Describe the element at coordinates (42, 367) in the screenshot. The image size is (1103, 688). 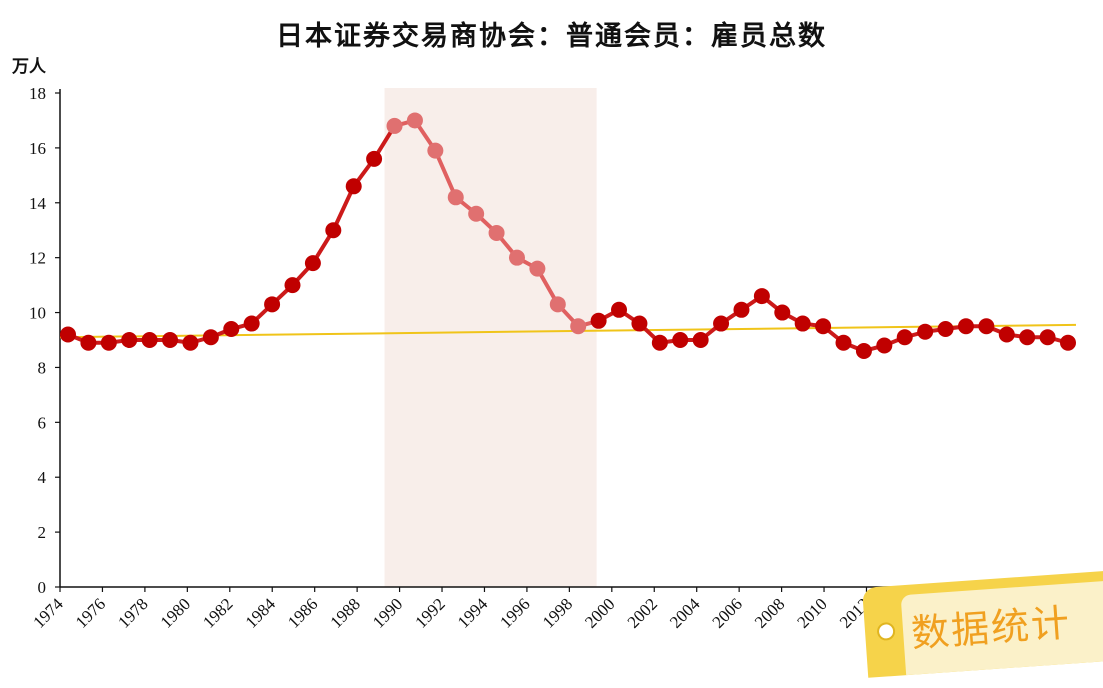
I see `y-tick-label: 8` at that location.